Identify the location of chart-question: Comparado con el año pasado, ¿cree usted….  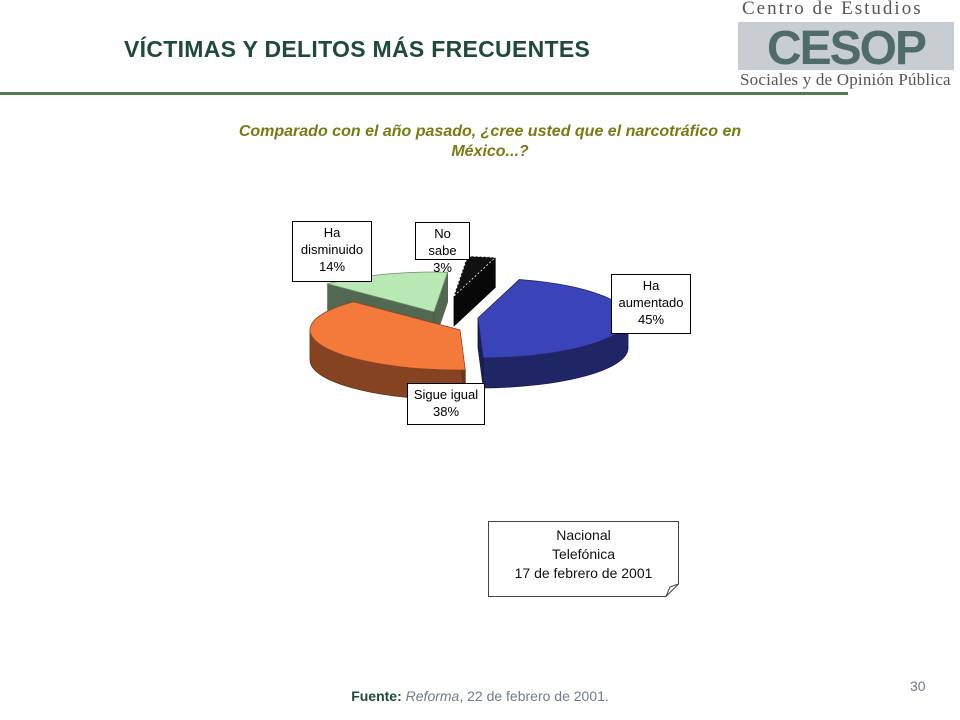
(490, 141).